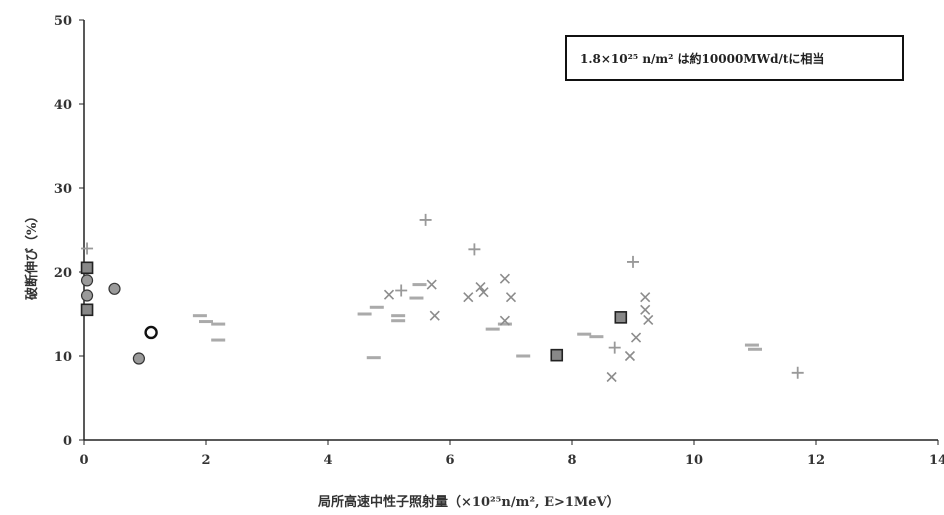  Describe the element at coordinates (449, 460) in the screenshot. I see `x-tick-label: 6` at that location.